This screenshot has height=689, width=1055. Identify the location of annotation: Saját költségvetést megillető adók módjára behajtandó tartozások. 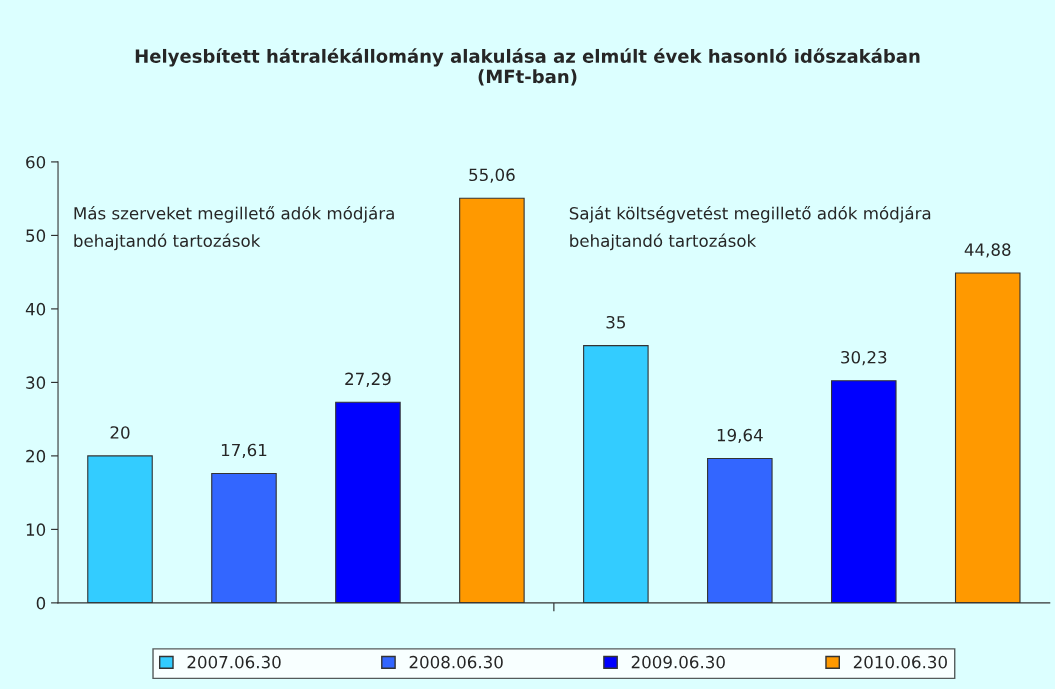
(750, 228).